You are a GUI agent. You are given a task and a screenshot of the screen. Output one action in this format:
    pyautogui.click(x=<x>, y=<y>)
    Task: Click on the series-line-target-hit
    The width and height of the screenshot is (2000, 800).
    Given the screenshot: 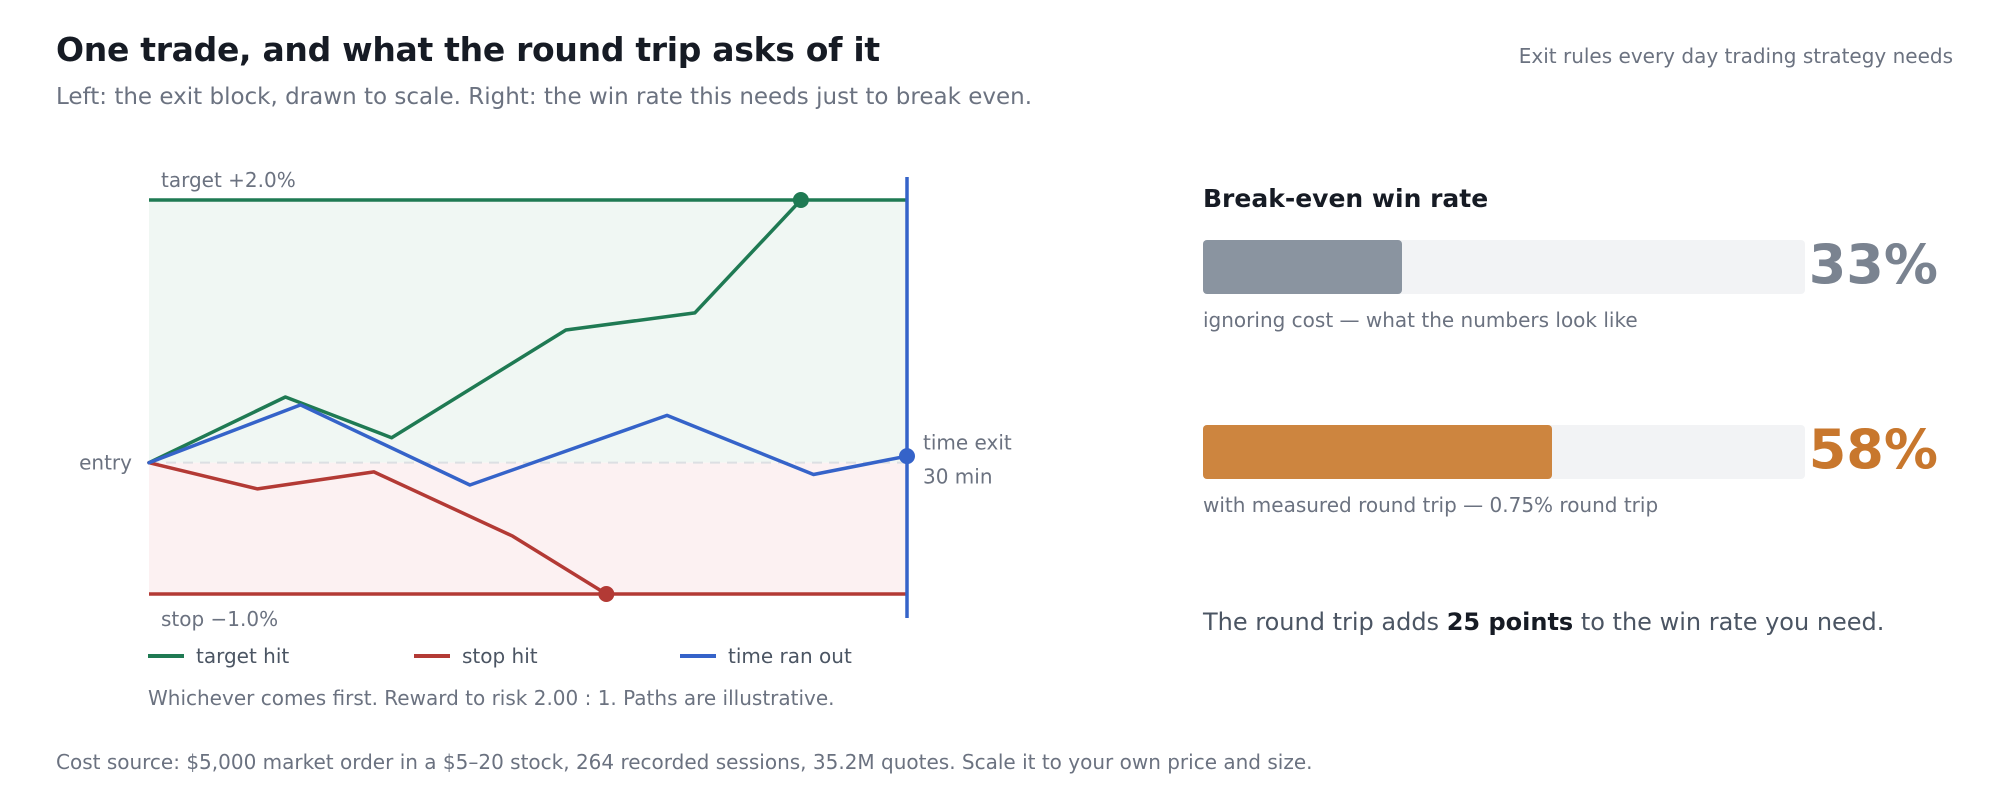 What is the action you would take?
    pyautogui.click(x=475, y=331)
    